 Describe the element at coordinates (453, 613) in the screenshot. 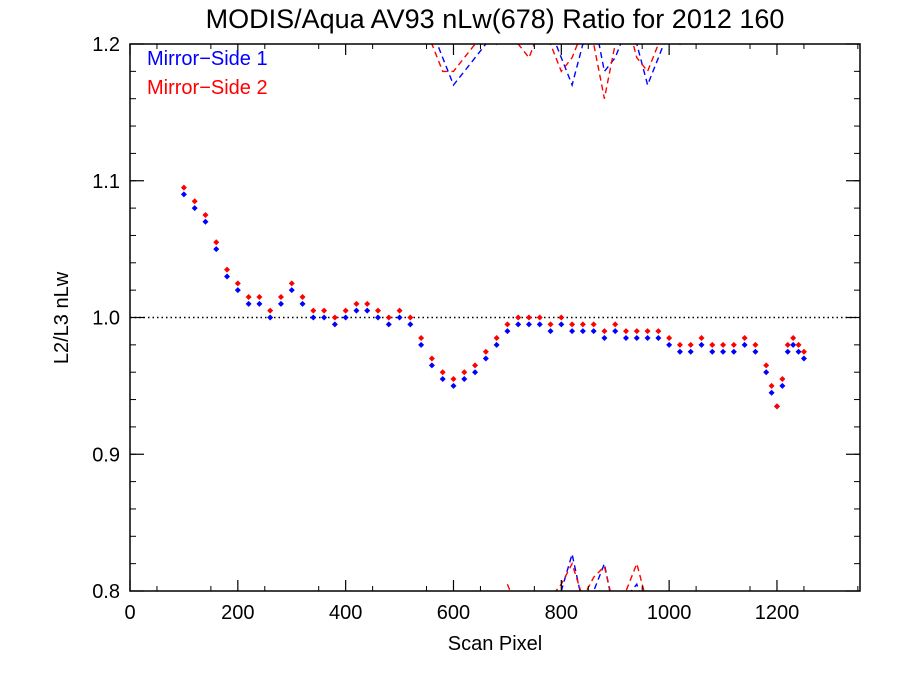

I see `x-tick-label: 600` at that location.